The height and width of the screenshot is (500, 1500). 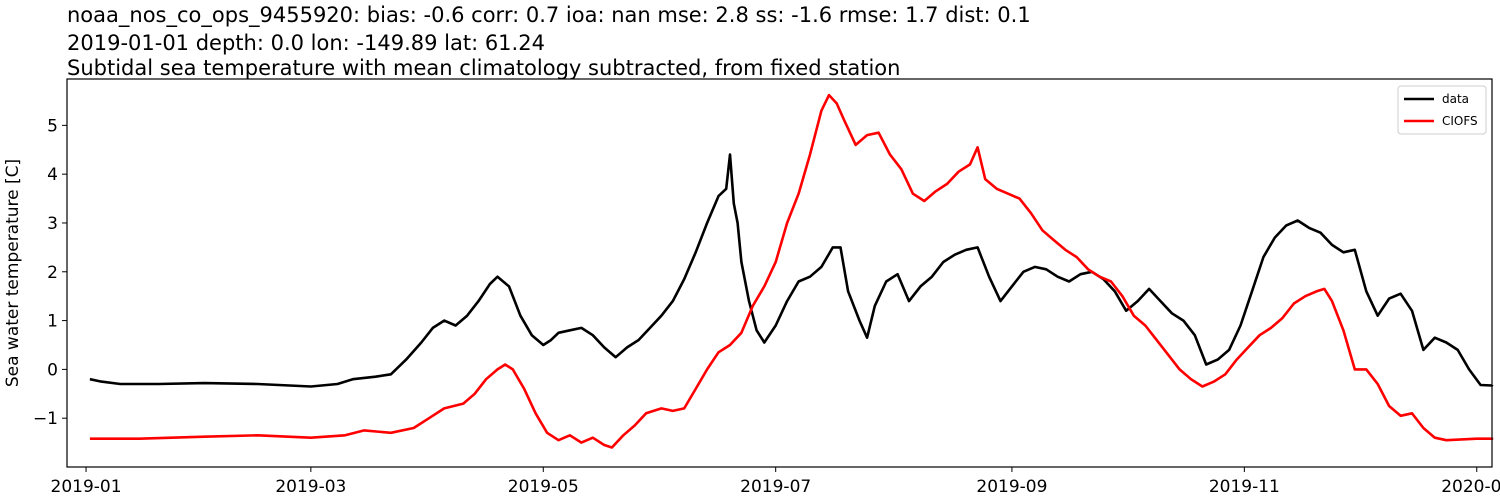 What do you see at coordinates (52, 370) in the screenshot?
I see `y-tick-label: 0` at bounding box center [52, 370].